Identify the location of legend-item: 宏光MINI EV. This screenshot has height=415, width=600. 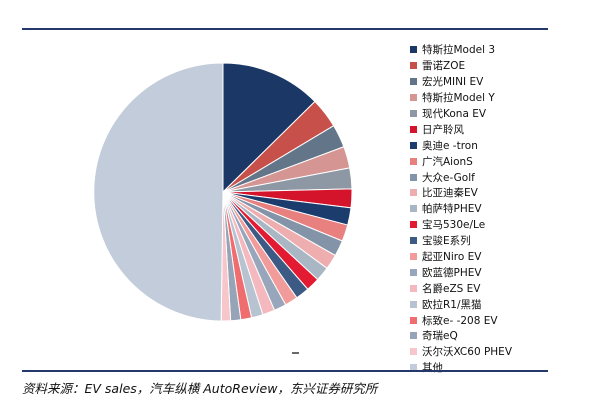
(461, 82).